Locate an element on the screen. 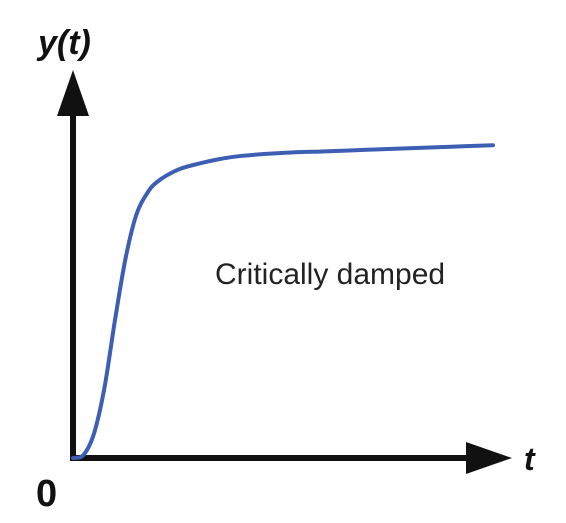 This screenshot has width=566, height=523. y-axis-label: y(t) is located at coordinates (63, 43).